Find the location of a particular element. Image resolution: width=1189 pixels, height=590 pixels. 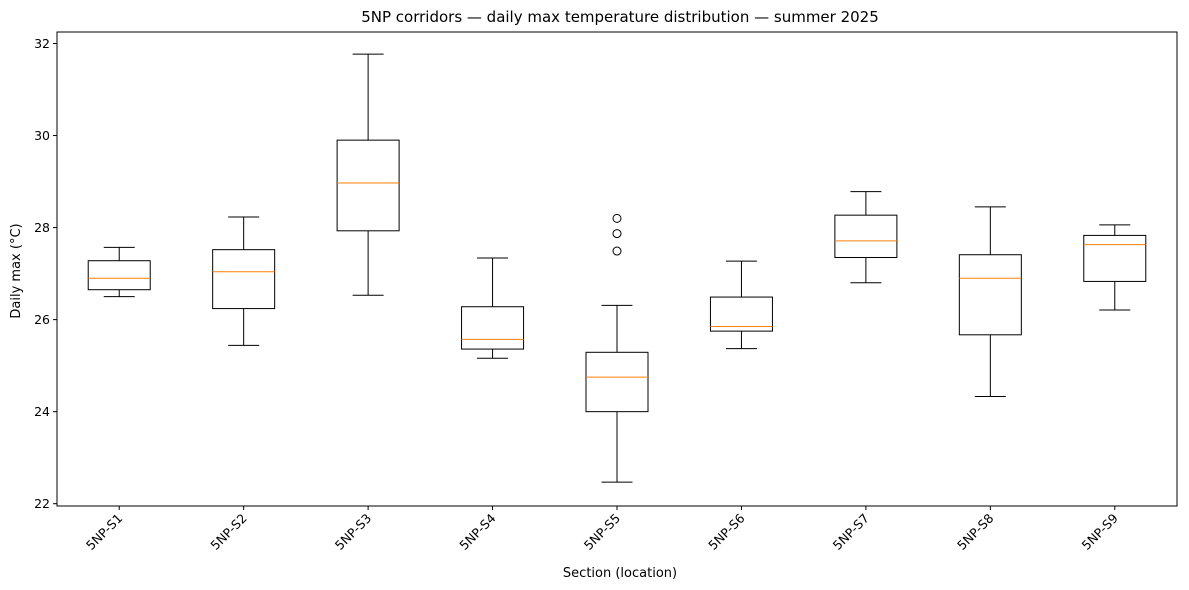

box-group-5np-s2 is located at coordinates (244, 281).